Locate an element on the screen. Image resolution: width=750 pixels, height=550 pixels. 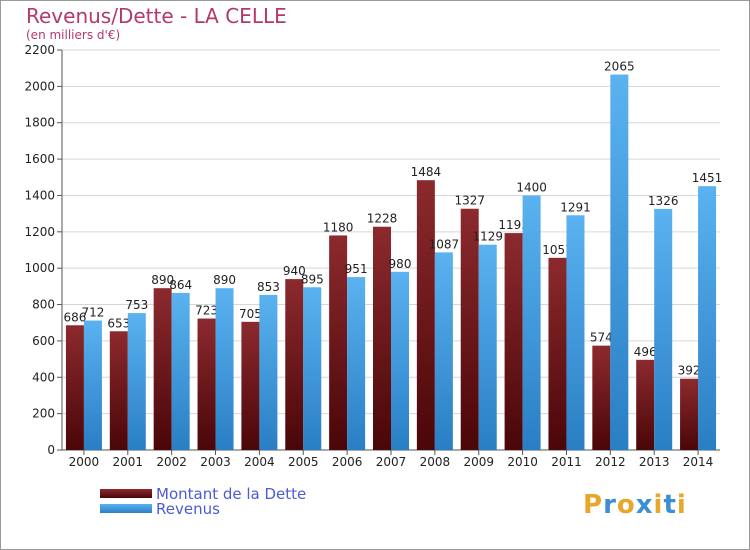
data-label-revenus: 1400 is located at coordinates (531, 187).